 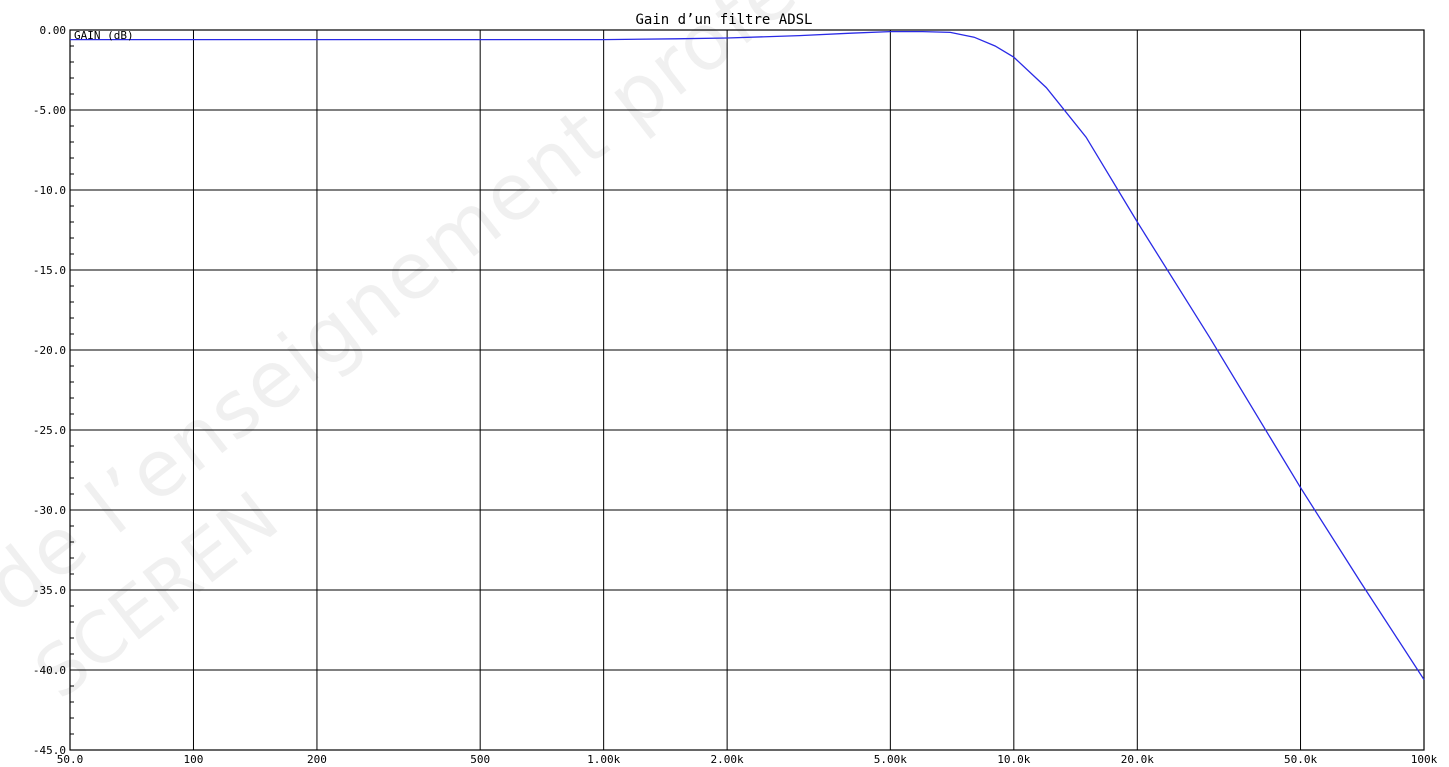 What do you see at coordinates (49, 430) in the screenshot?
I see `y-tick-label: -25.0` at bounding box center [49, 430].